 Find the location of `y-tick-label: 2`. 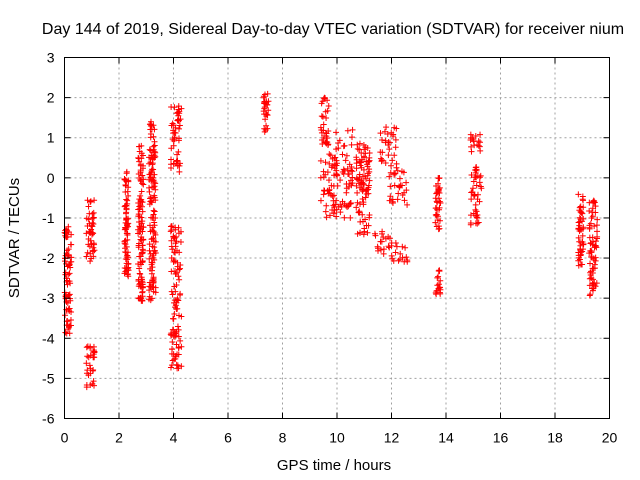

y-tick-label: 2 is located at coordinates (51, 98).